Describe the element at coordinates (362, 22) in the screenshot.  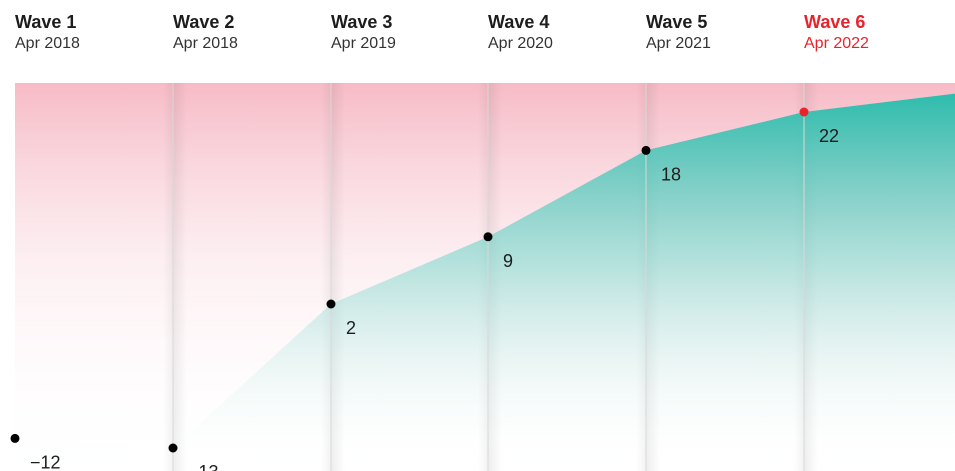
I see `wave-title: Wave 3` at that location.